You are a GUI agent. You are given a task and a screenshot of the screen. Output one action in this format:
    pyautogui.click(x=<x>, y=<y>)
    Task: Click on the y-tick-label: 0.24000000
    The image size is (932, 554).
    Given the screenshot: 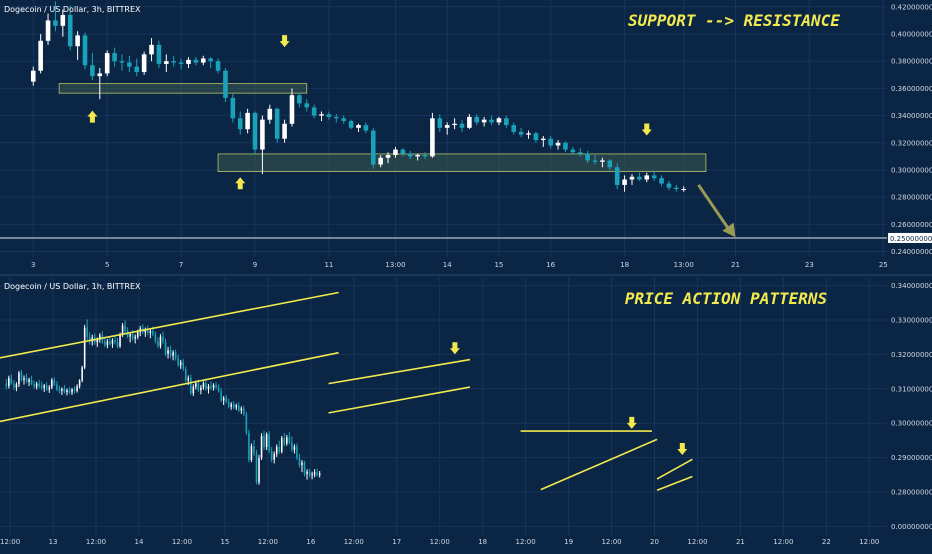 What is the action you would take?
    pyautogui.click(x=911, y=252)
    